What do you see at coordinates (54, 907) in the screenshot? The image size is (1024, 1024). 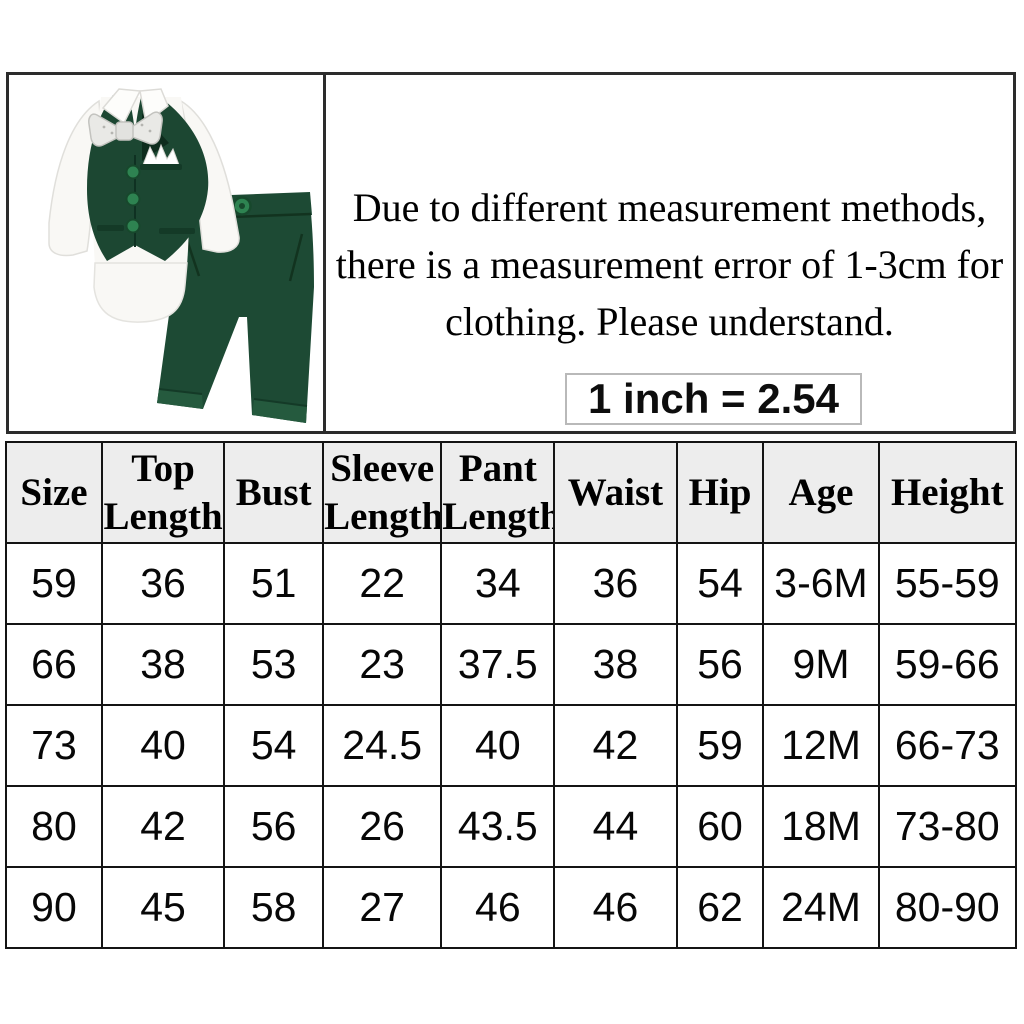 I see `table-cell: 90` at bounding box center [54, 907].